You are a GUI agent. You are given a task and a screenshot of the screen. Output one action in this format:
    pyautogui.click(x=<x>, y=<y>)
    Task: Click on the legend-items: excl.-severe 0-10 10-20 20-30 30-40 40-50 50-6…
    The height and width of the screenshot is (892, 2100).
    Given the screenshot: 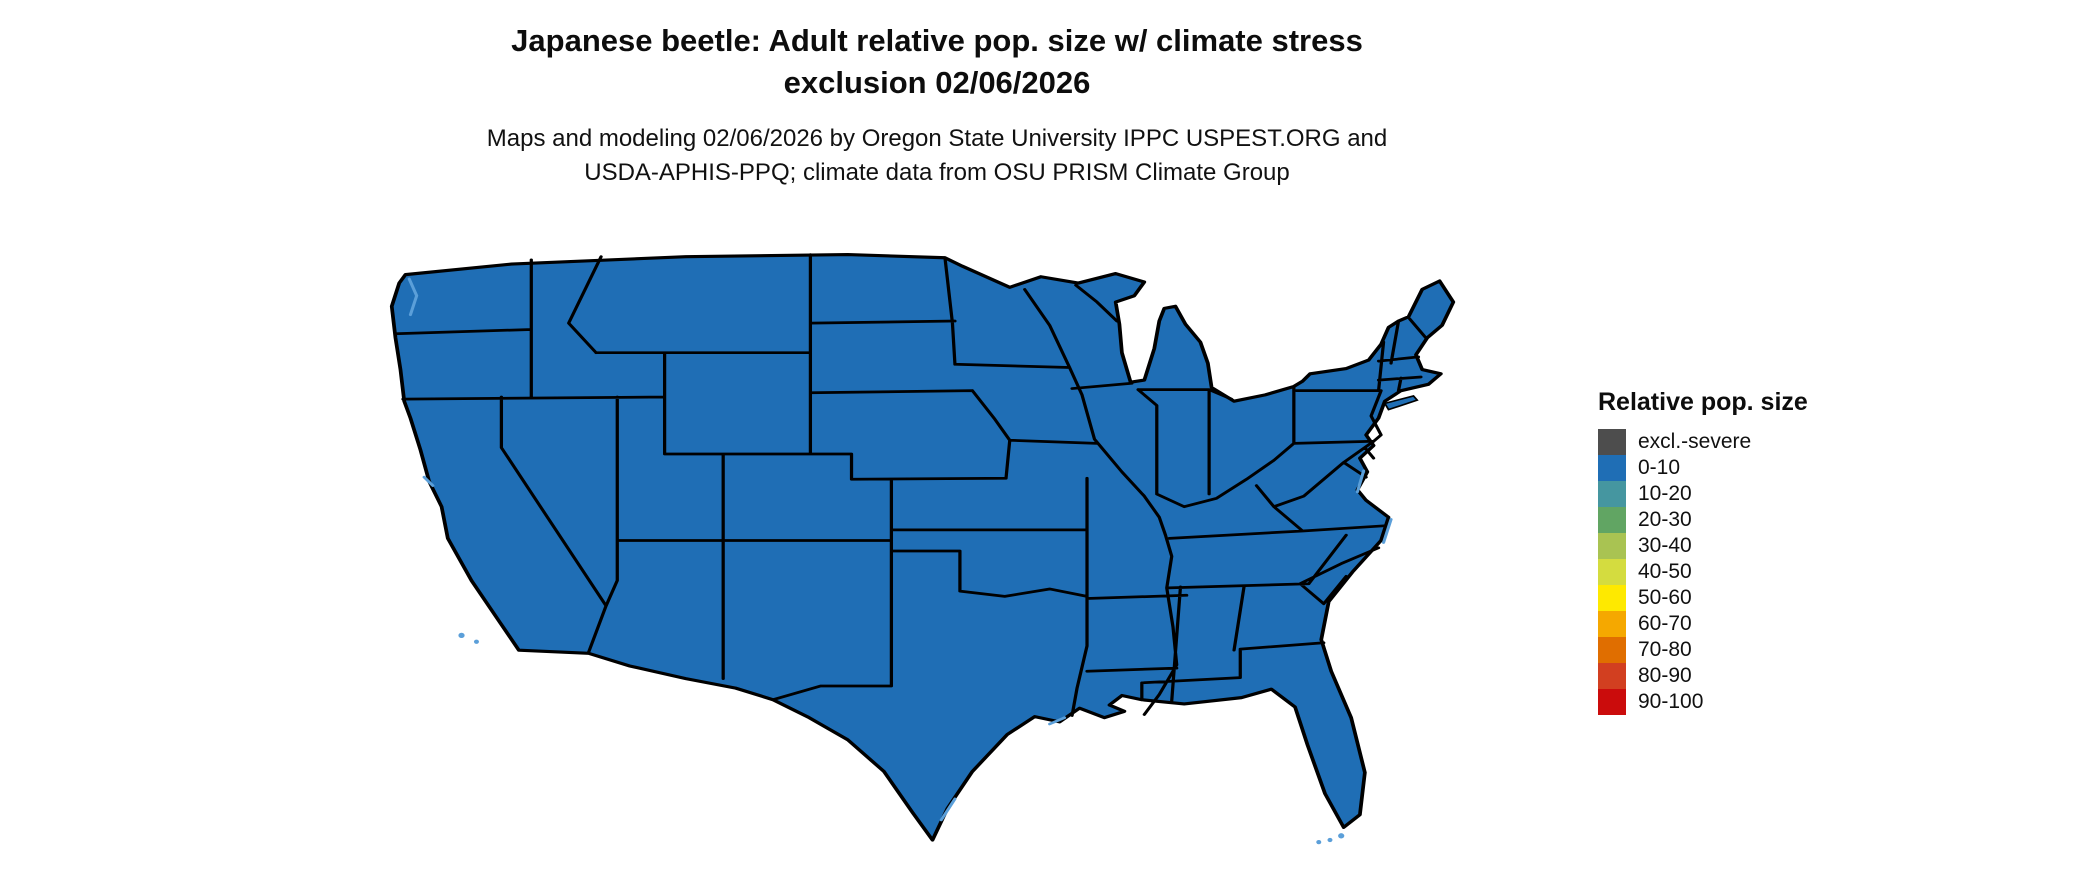 What is the action you would take?
    pyautogui.click(x=1748, y=572)
    